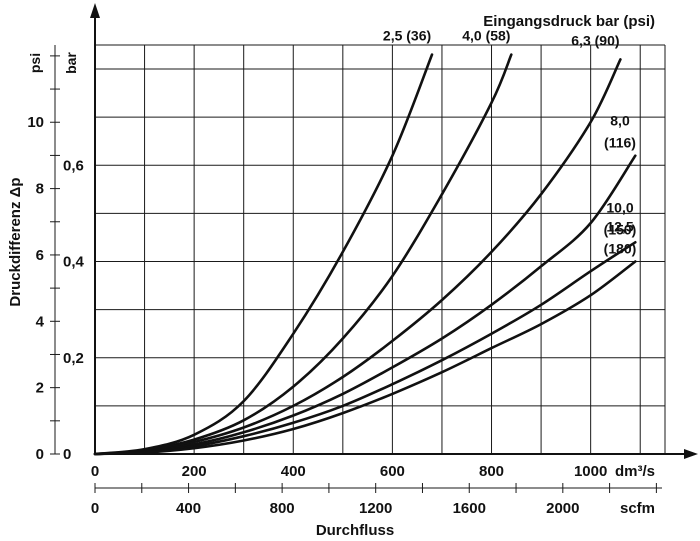 The height and width of the screenshot is (541, 700). I want to click on y-axis-arrow, so click(95, 10).